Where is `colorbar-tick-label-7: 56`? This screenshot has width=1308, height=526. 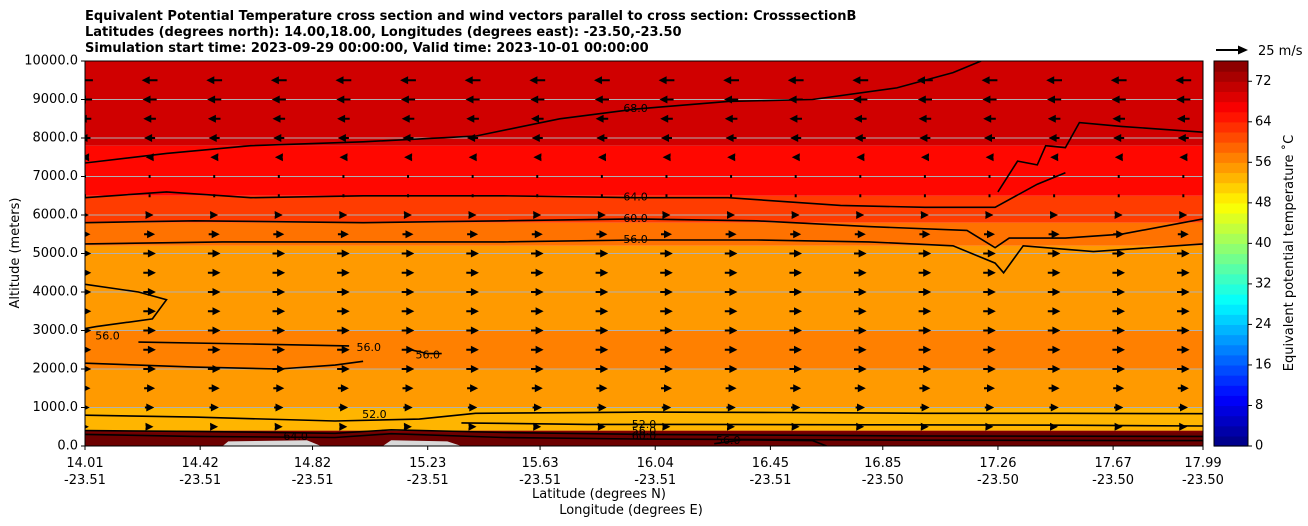 colorbar-tick-label-7: 56 is located at coordinates (1263, 162).